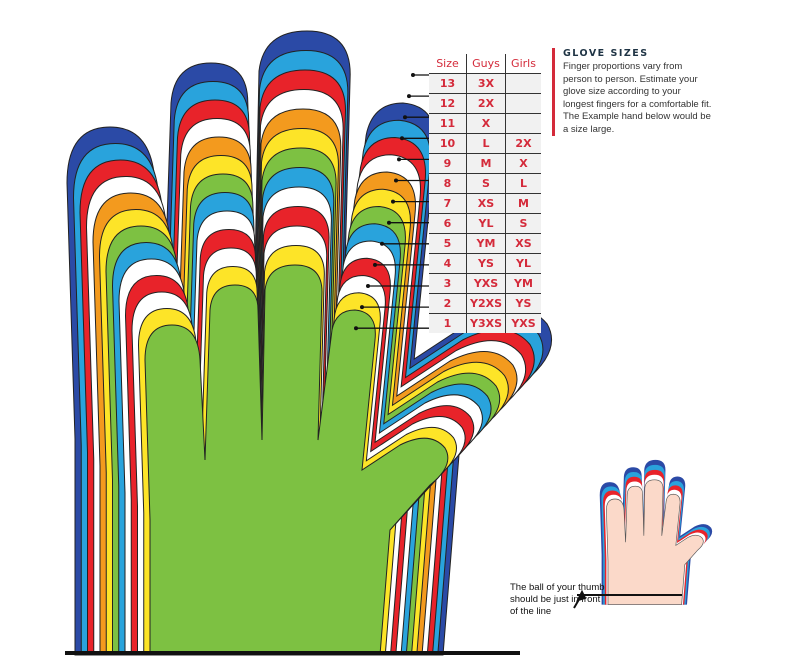 The image size is (800, 662). Describe the element at coordinates (448, 323) in the screenshot. I see `table-cell: 1` at that location.